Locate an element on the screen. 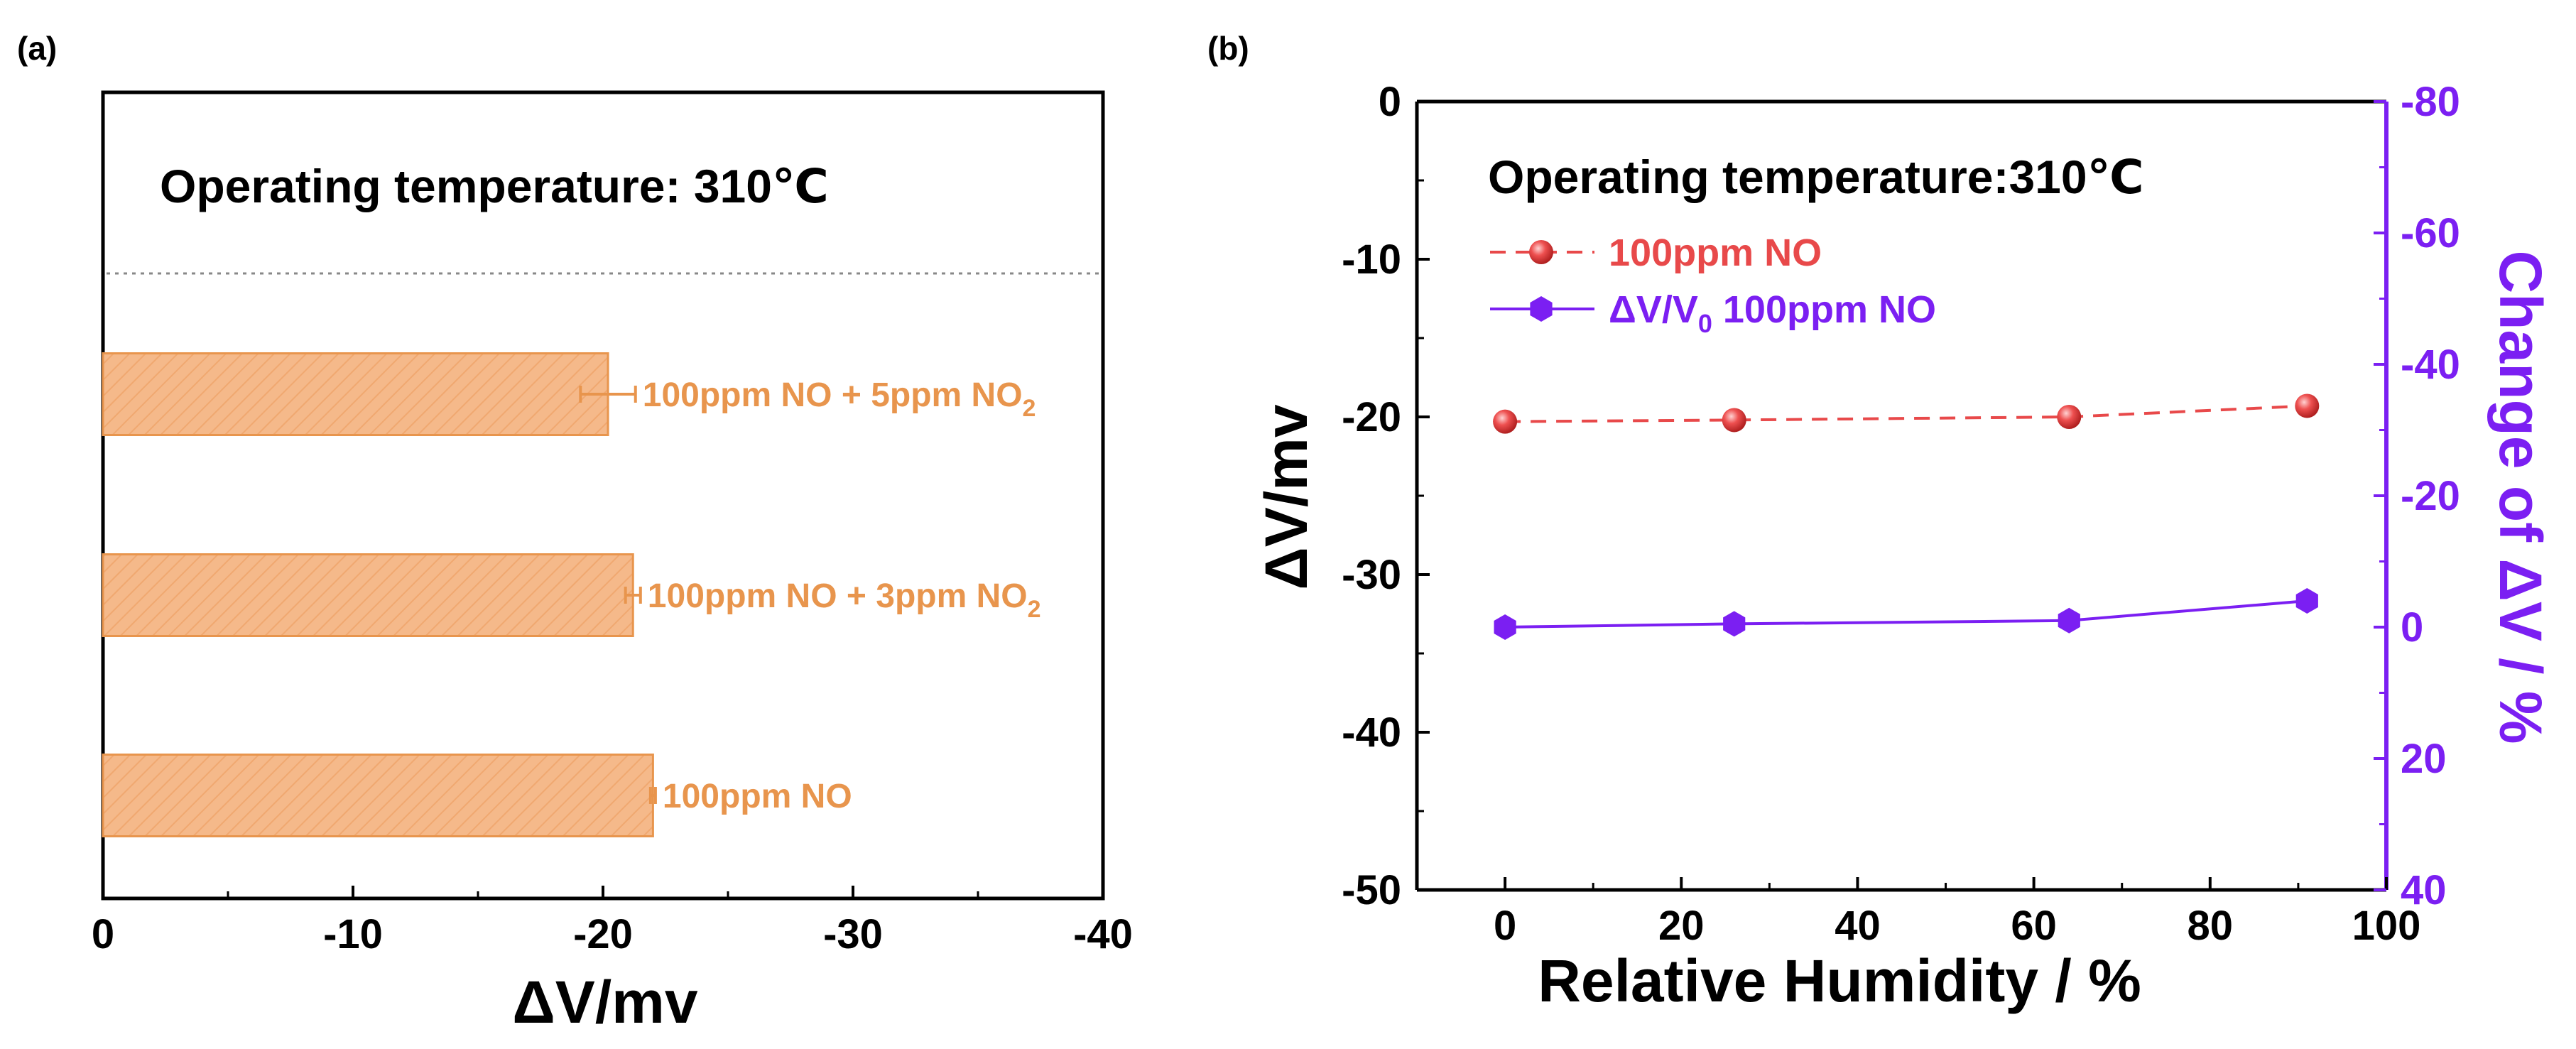  legend-hexagon-marker is located at coordinates (1541, 309).